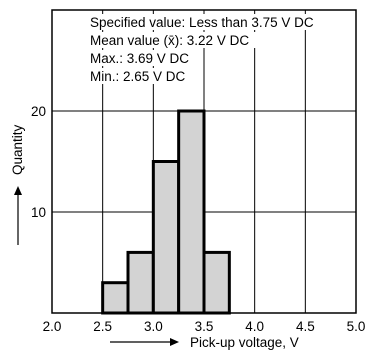 This screenshot has width=367, height=354. What do you see at coordinates (102, 326) in the screenshot?
I see `x-tick-label: 2.5` at bounding box center [102, 326].